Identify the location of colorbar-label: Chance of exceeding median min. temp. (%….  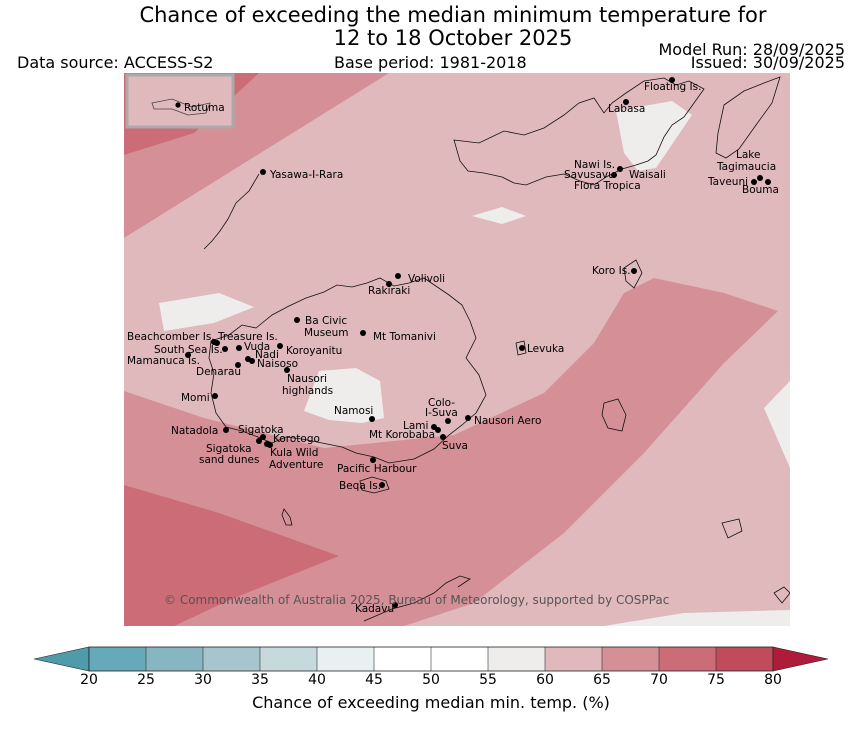
(431, 702).